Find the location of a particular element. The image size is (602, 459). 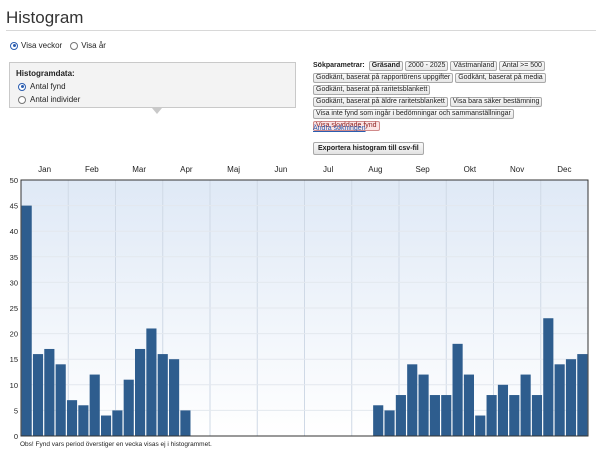

histogram-data-heading: Histogramdata: is located at coordinates (45, 73).